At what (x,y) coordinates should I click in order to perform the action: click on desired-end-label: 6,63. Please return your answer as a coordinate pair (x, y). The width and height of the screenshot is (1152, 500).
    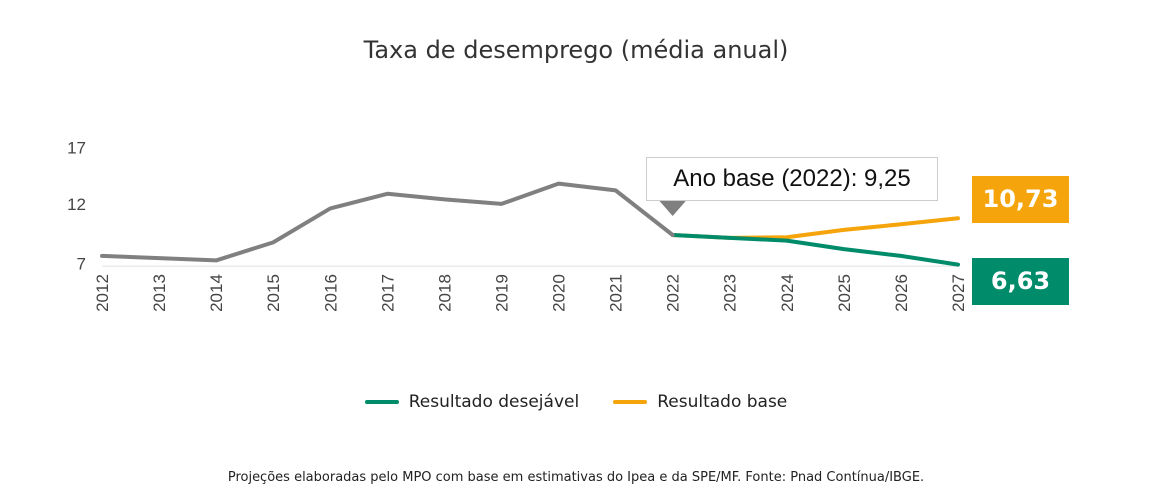
    Looking at the image, I should click on (1020, 281).